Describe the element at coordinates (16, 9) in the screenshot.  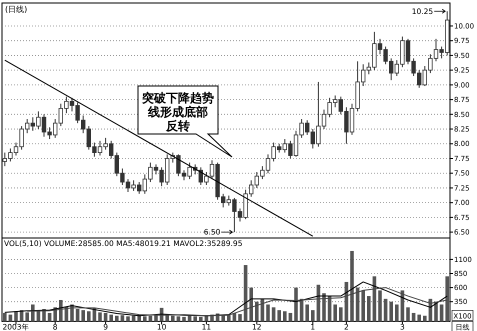
I see `chart-title: (日线)` at that location.